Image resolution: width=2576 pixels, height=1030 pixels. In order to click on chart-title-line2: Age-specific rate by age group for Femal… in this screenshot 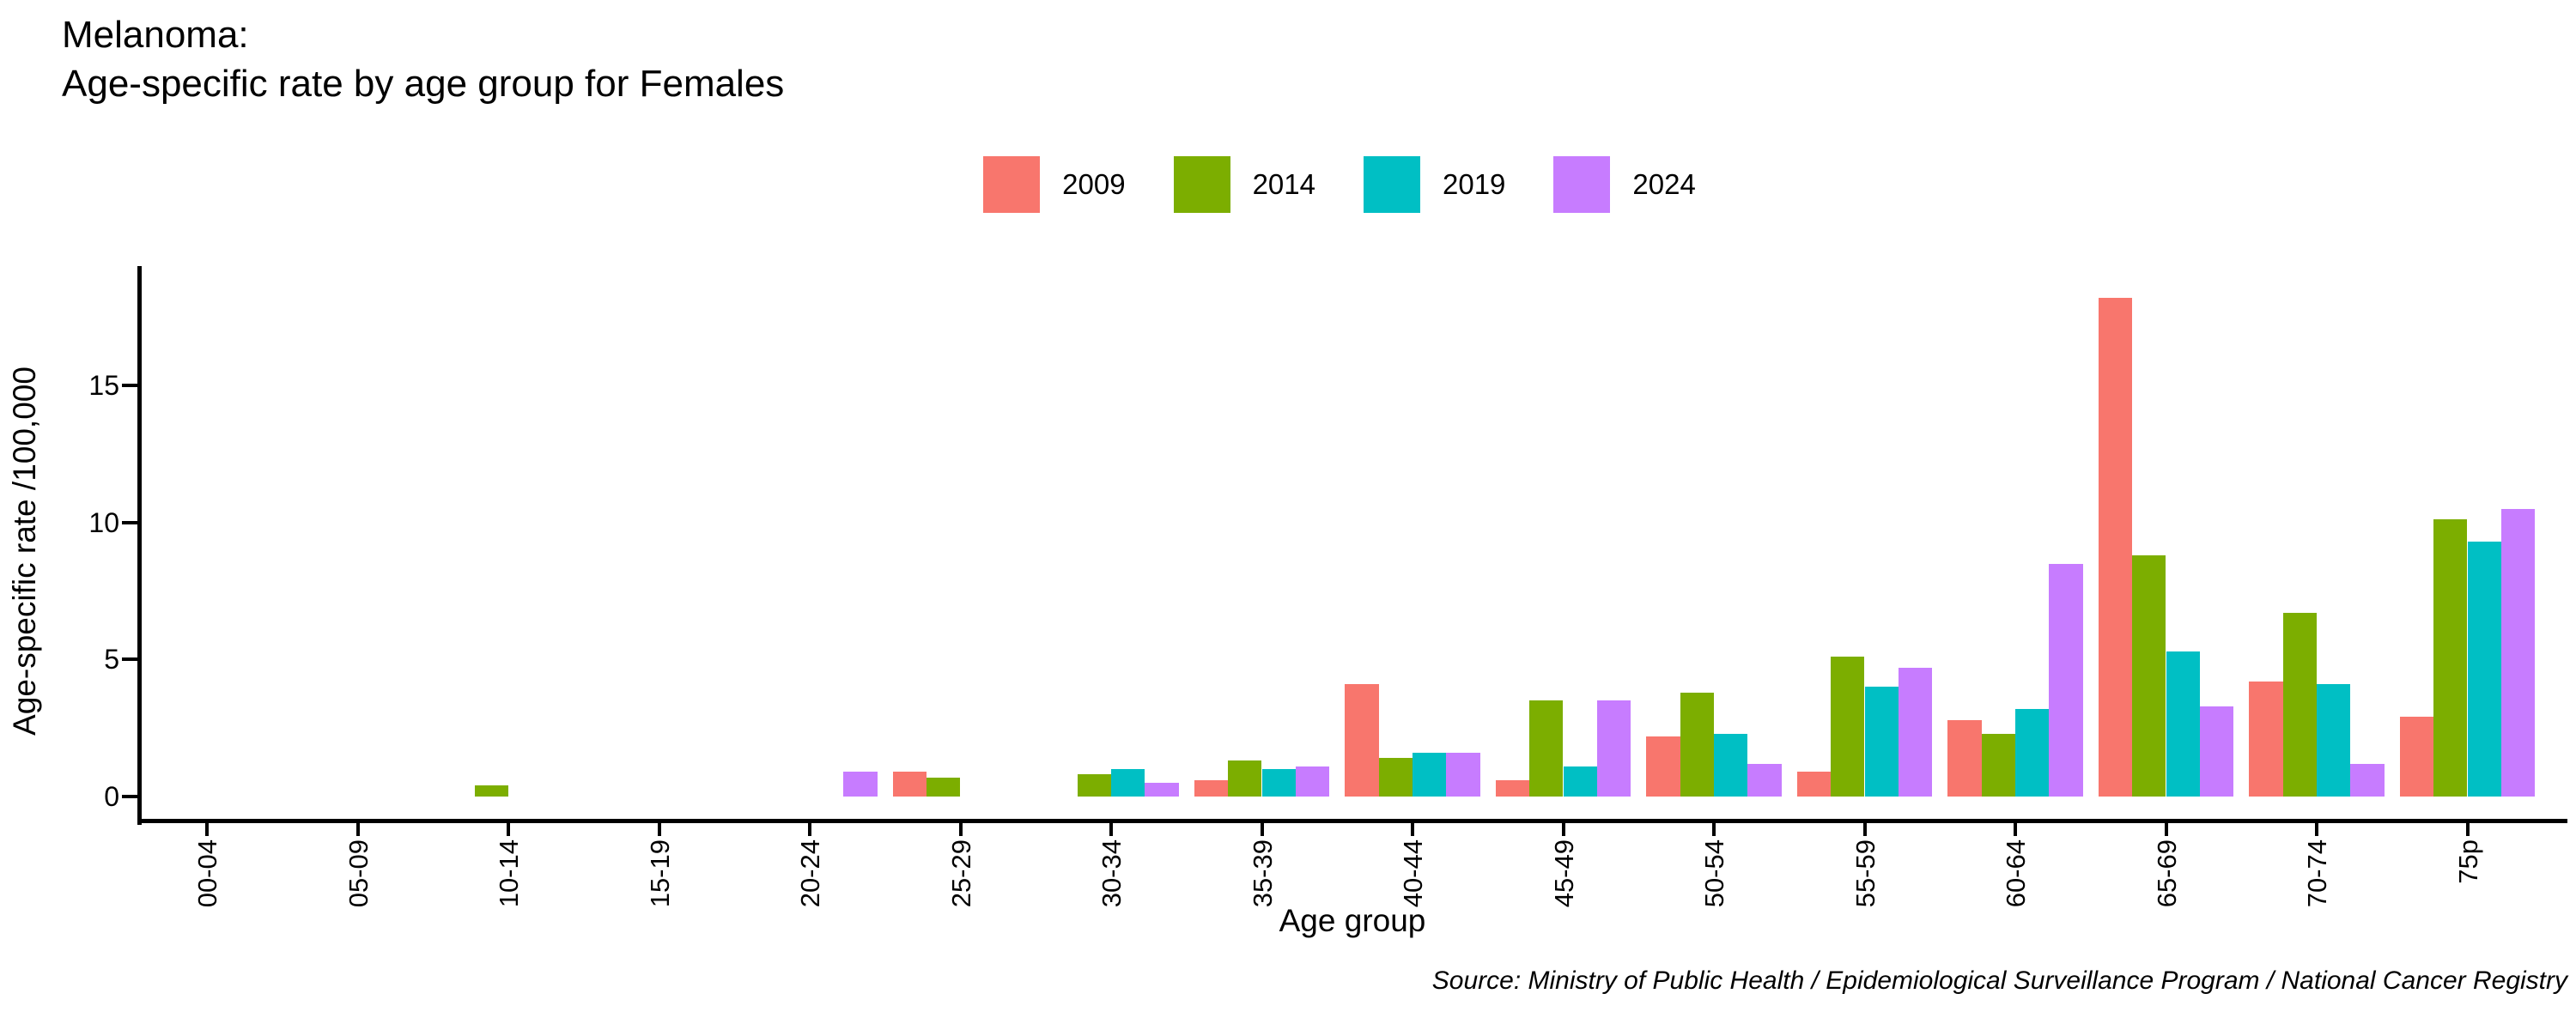, I will do `click(423, 84)`.